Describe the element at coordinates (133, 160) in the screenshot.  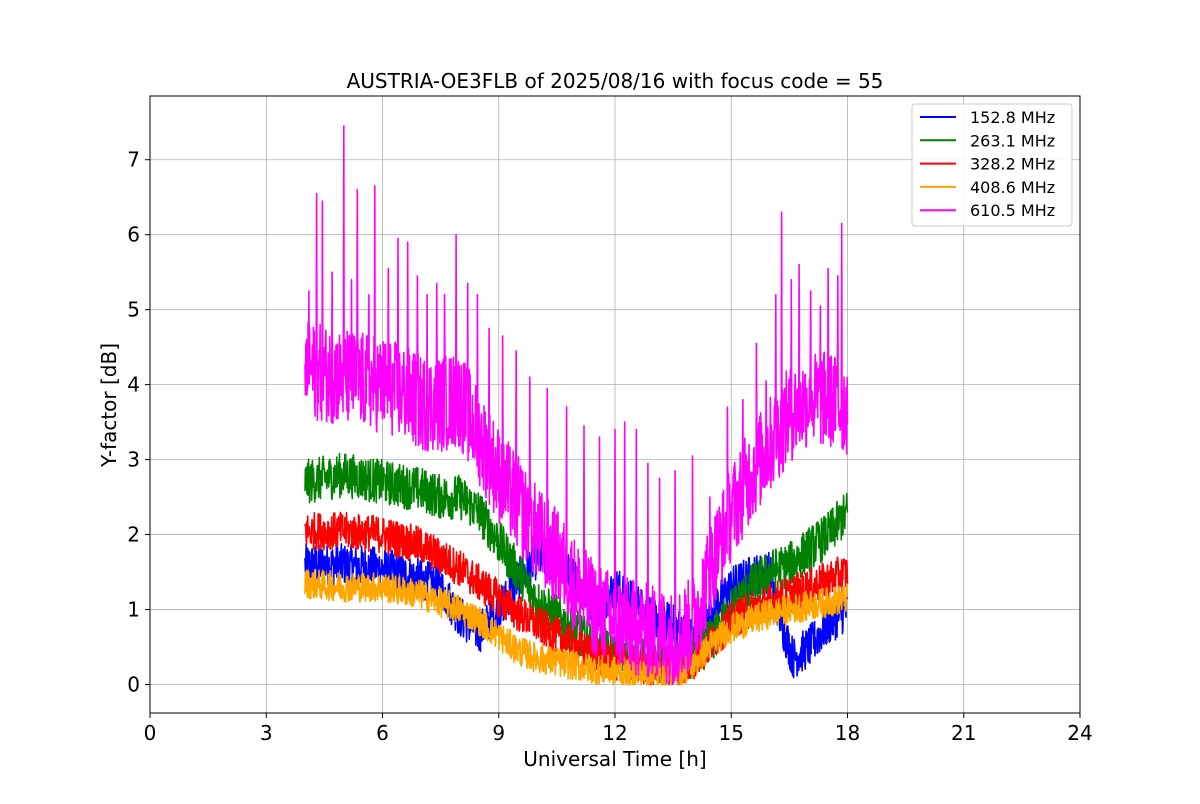
I see `y-tick-label: 7` at that location.